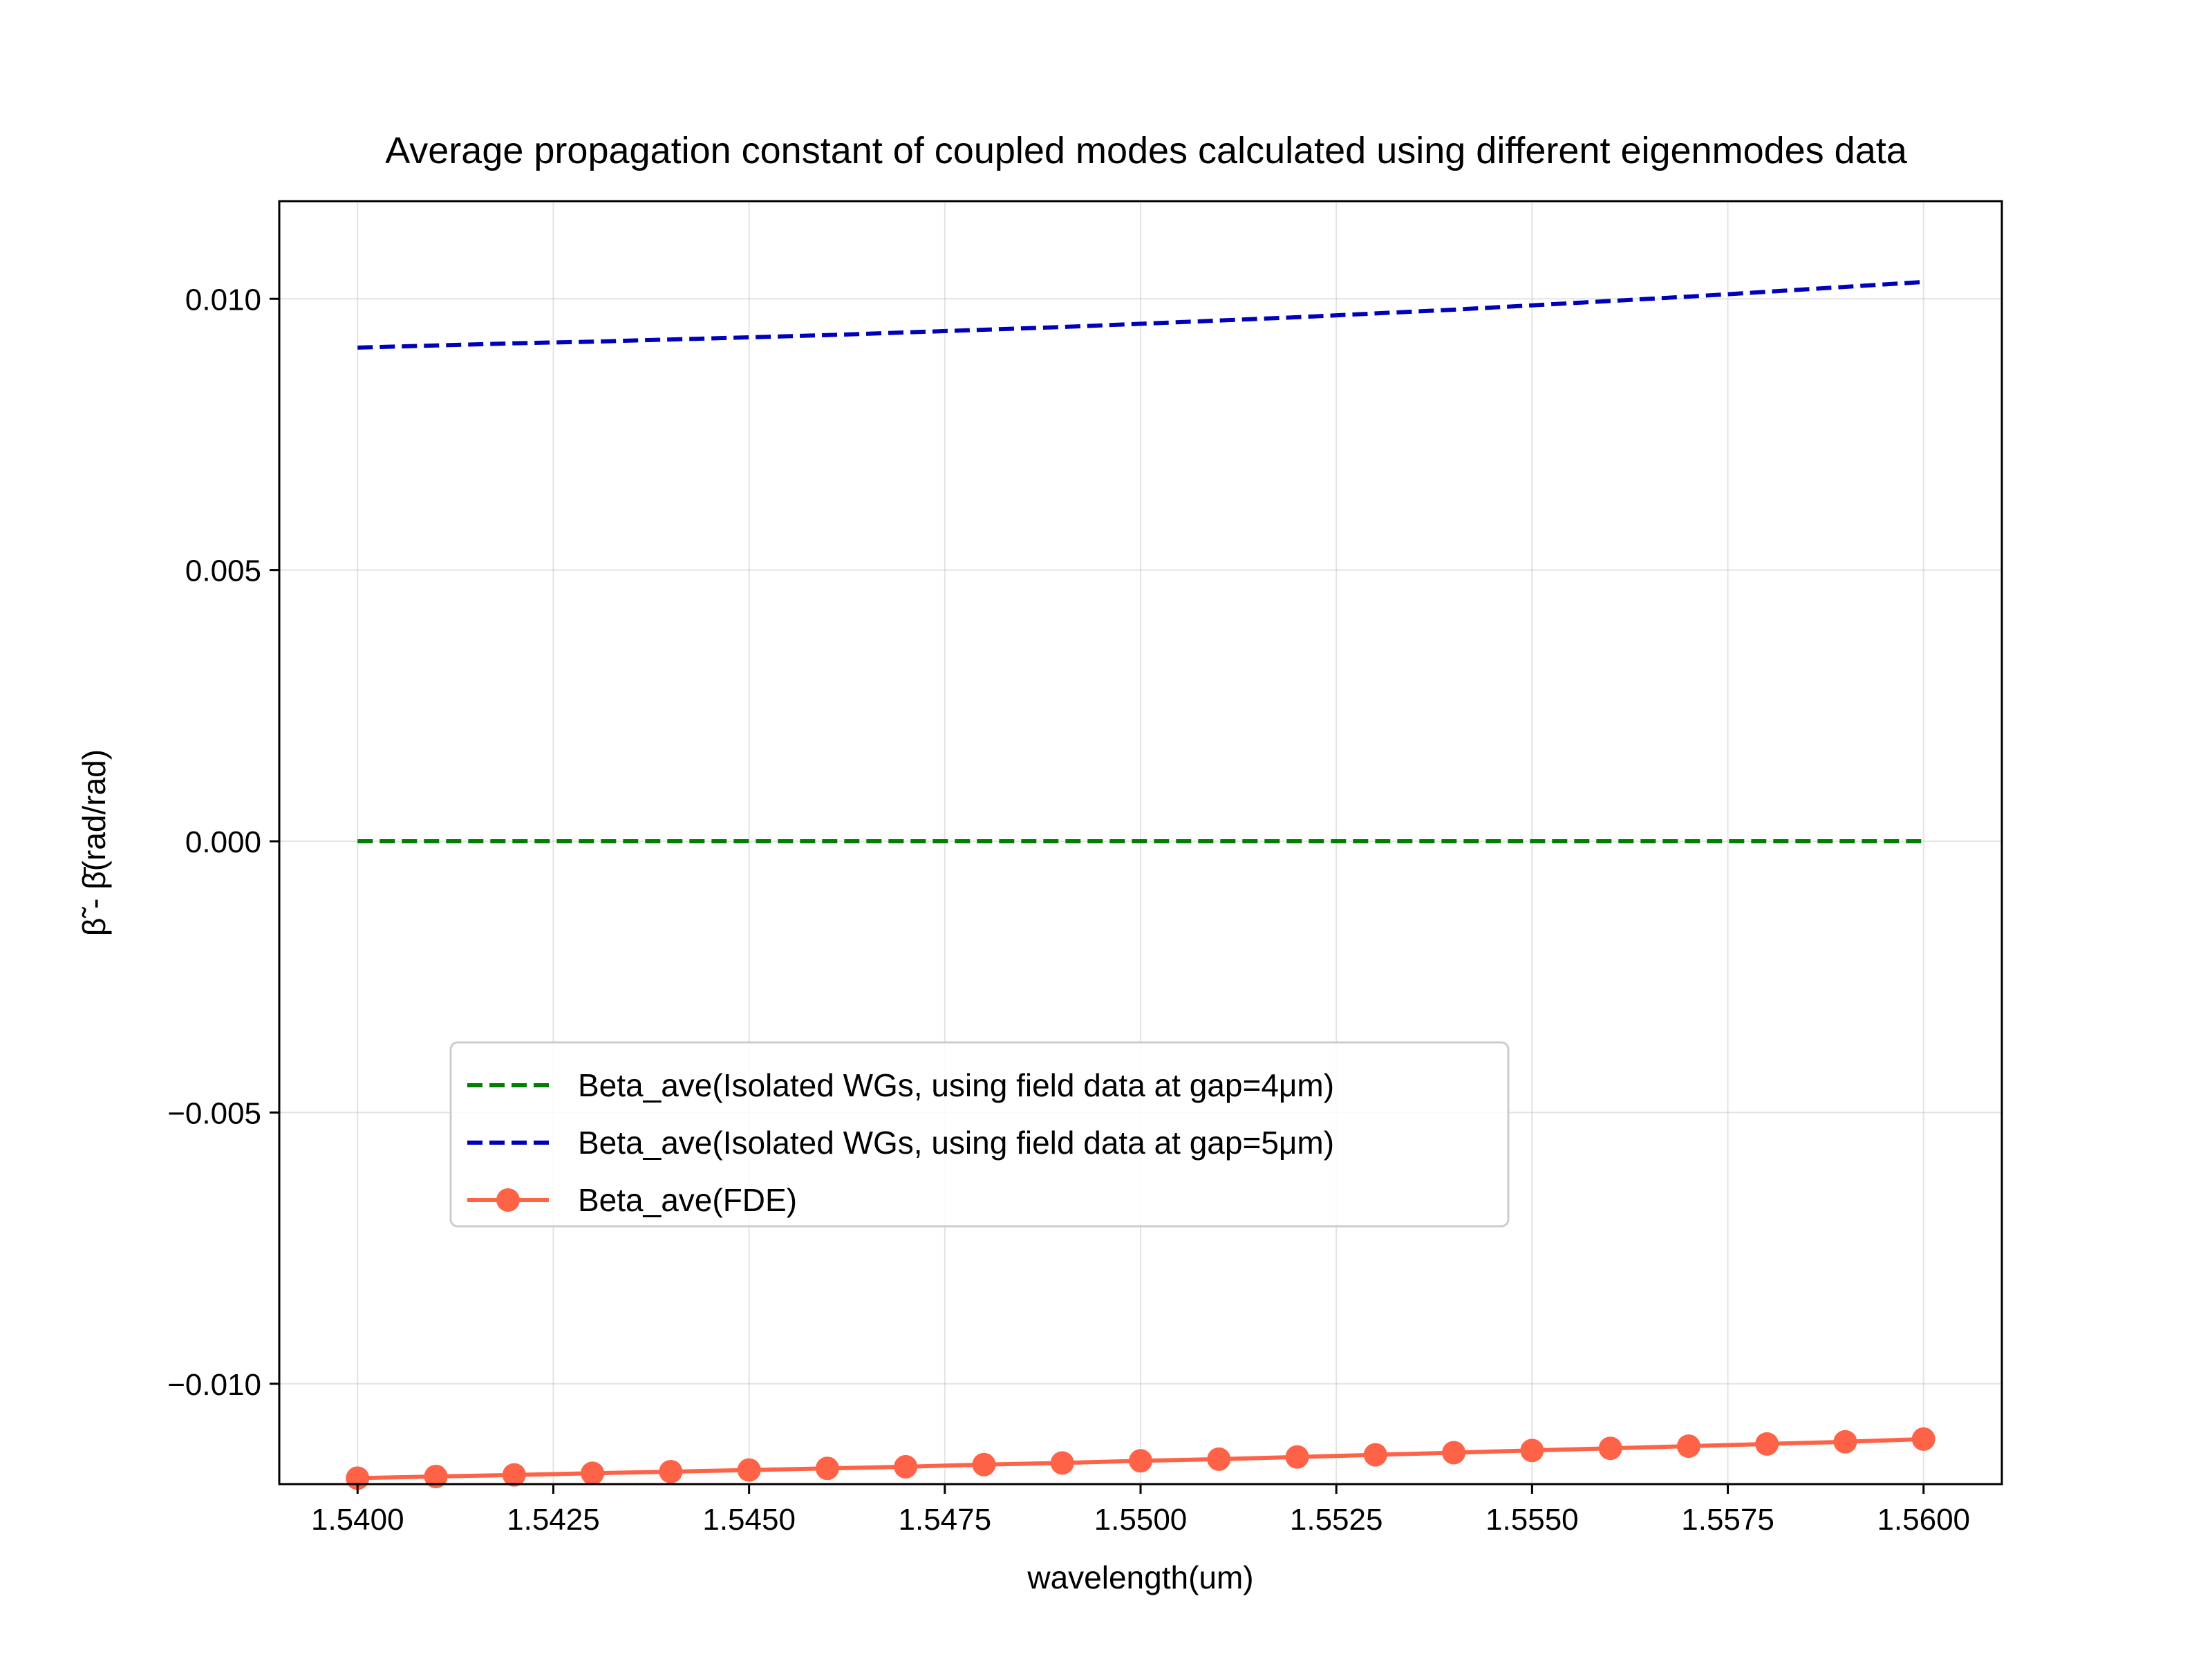 The image size is (2212, 1659). What do you see at coordinates (554, 1520) in the screenshot?
I see `x-tick-label: 1.5425` at bounding box center [554, 1520].